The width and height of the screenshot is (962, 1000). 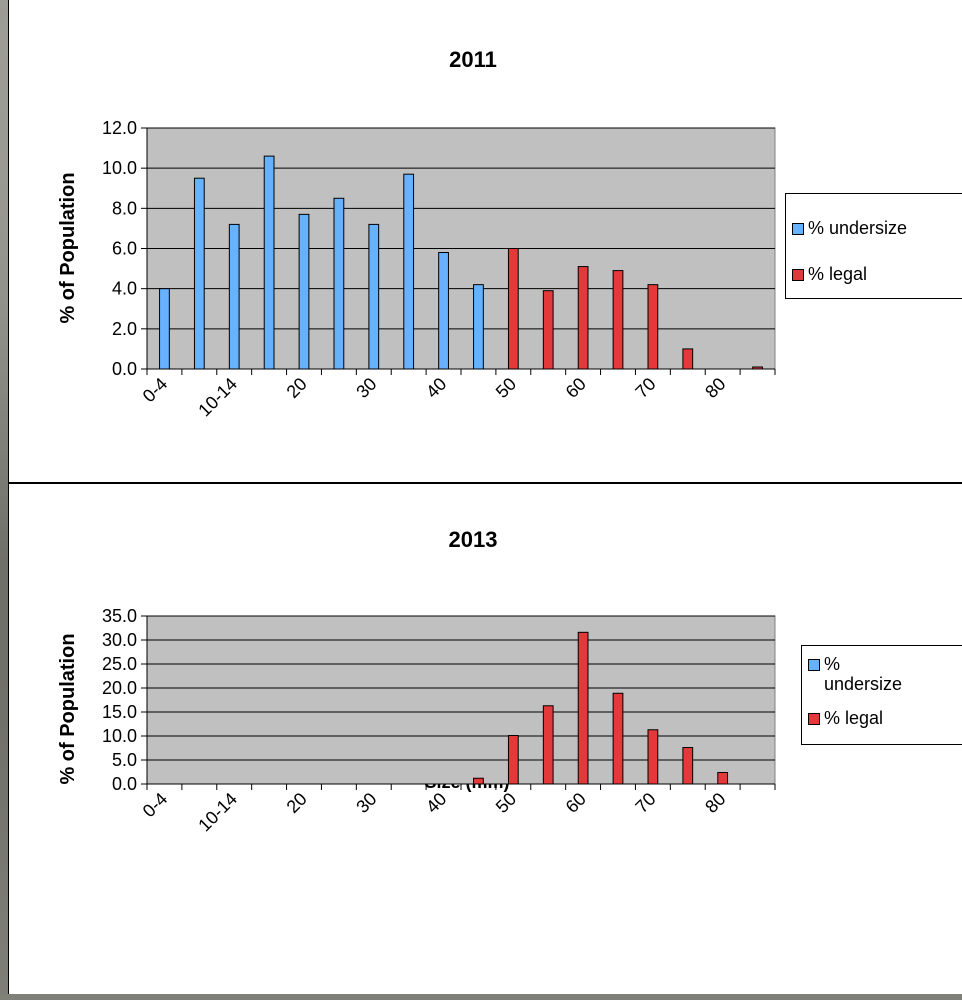 What do you see at coordinates (119, 128) in the screenshot?
I see `y-tick-label: 12.0` at bounding box center [119, 128].